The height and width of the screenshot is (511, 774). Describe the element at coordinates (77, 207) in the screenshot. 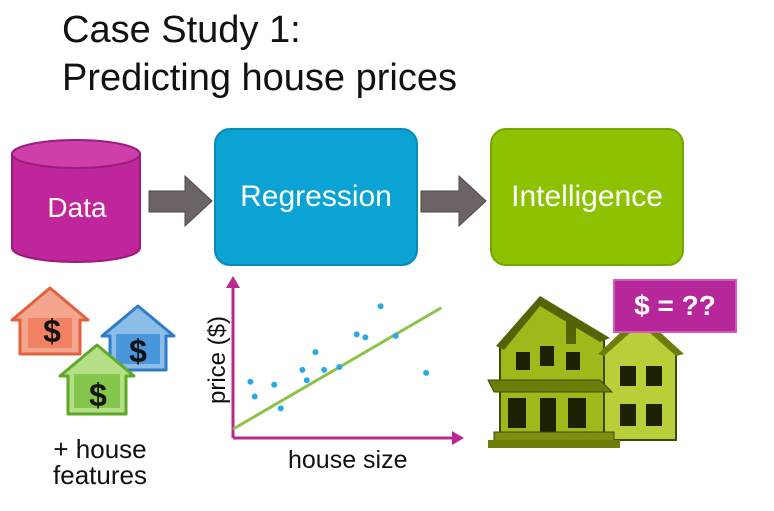

I see `data-label: Data` at that location.